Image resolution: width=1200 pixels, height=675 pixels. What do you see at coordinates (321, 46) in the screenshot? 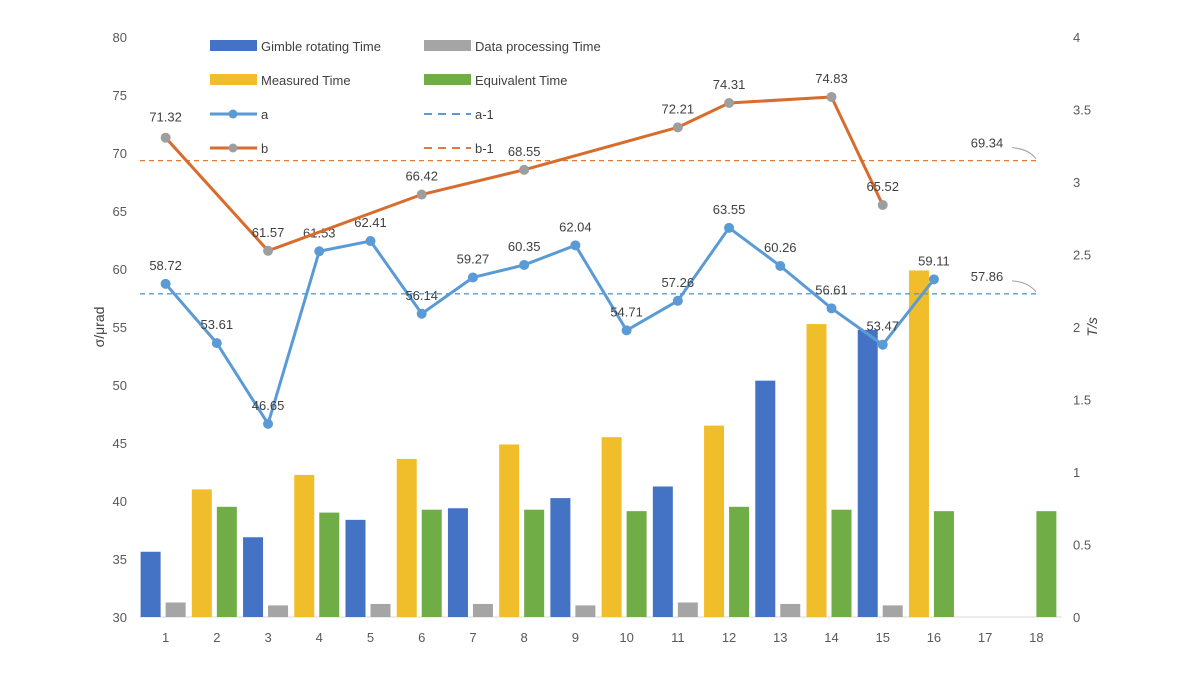
I see `legend-label: Gimble rotating Time` at bounding box center [321, 46].